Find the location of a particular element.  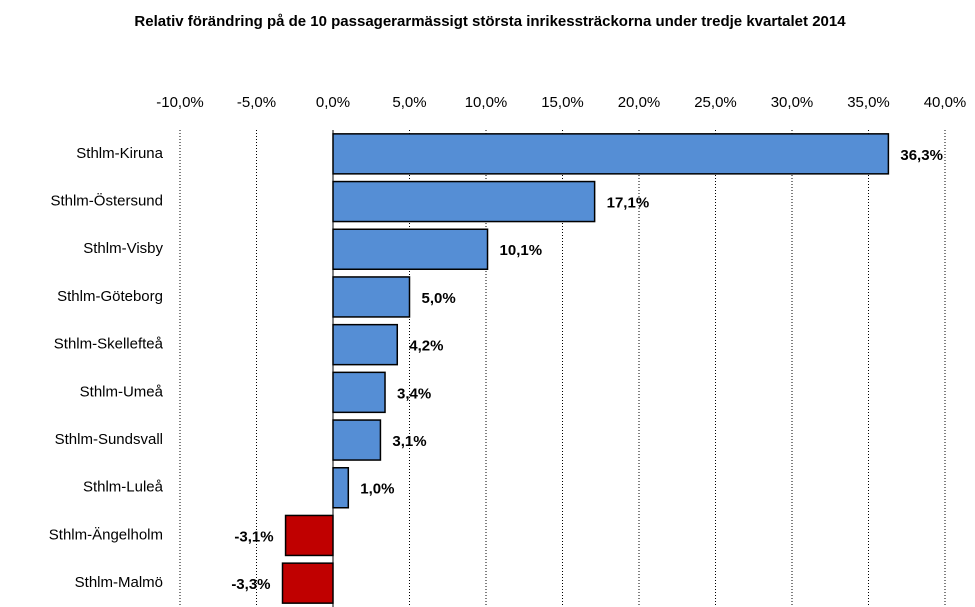

y-tick-label: Sthlm-Umeå is located at coordinates (122, 391).